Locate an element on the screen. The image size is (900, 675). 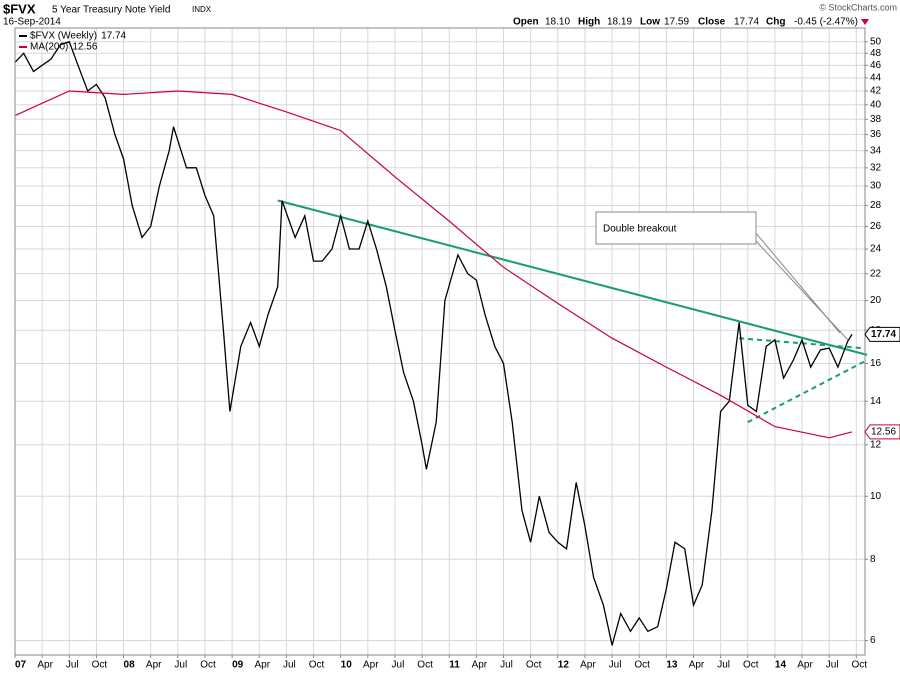
x-tick-label: 10 is located at coordinates (347, 665).